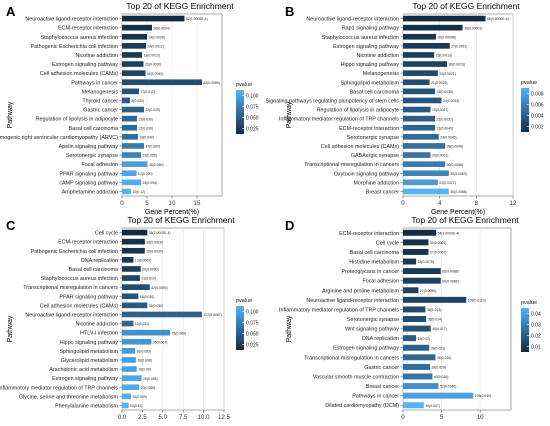 This screenshot has width=550, height=426. I want to click on colorbar-tick-label: 0.100, so click(252, 312).